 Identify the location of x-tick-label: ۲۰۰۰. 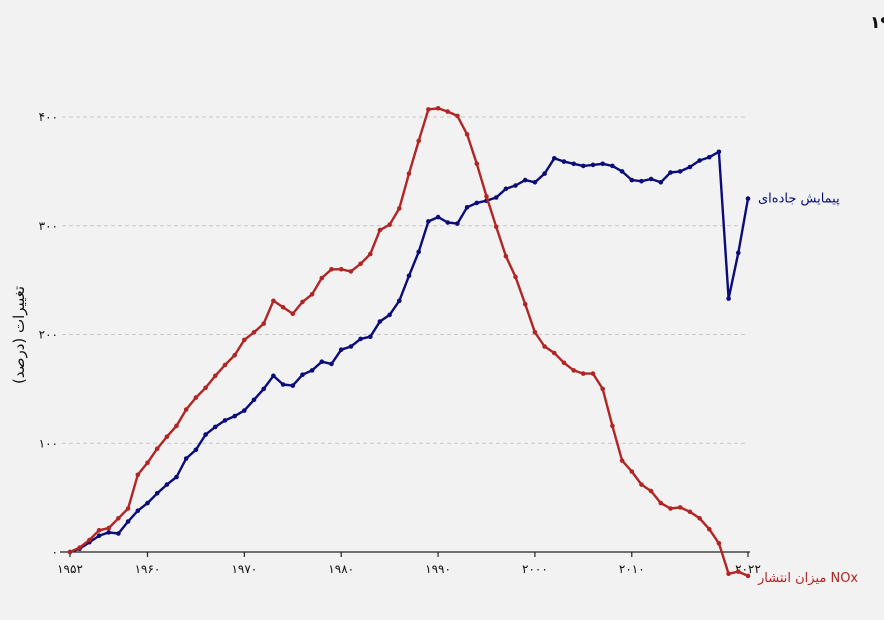
(535, 569).